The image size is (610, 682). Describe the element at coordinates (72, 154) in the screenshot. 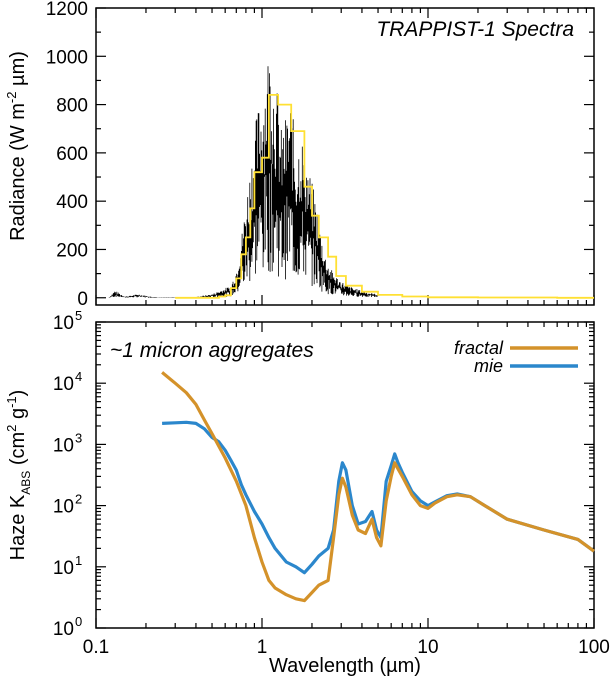

I see `y-tick-label: 600` at that location.